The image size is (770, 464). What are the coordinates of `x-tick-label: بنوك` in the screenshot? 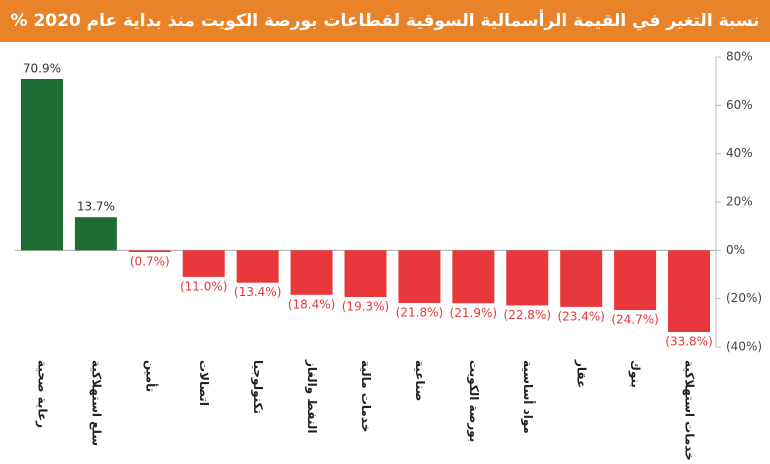 It's located at (635, 374).